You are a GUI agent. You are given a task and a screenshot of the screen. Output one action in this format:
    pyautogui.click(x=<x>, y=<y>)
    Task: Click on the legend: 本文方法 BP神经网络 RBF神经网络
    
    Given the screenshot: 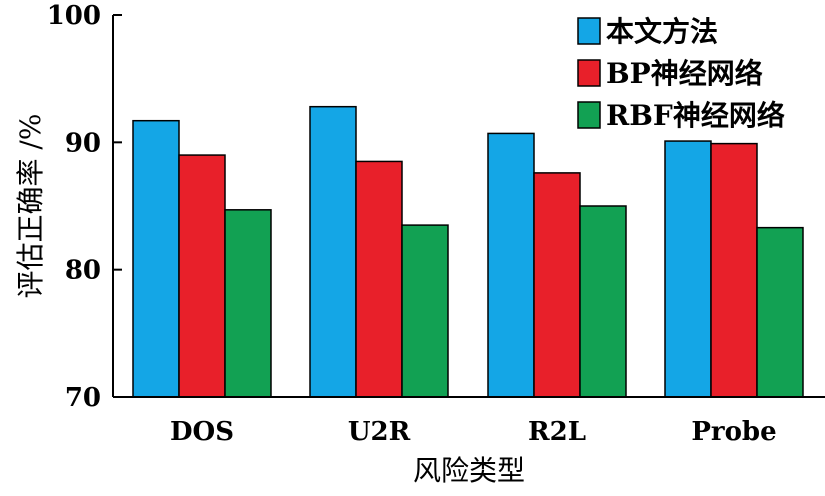 What is the action you would take?
    pyautogui.click(x=681, y=73)
    